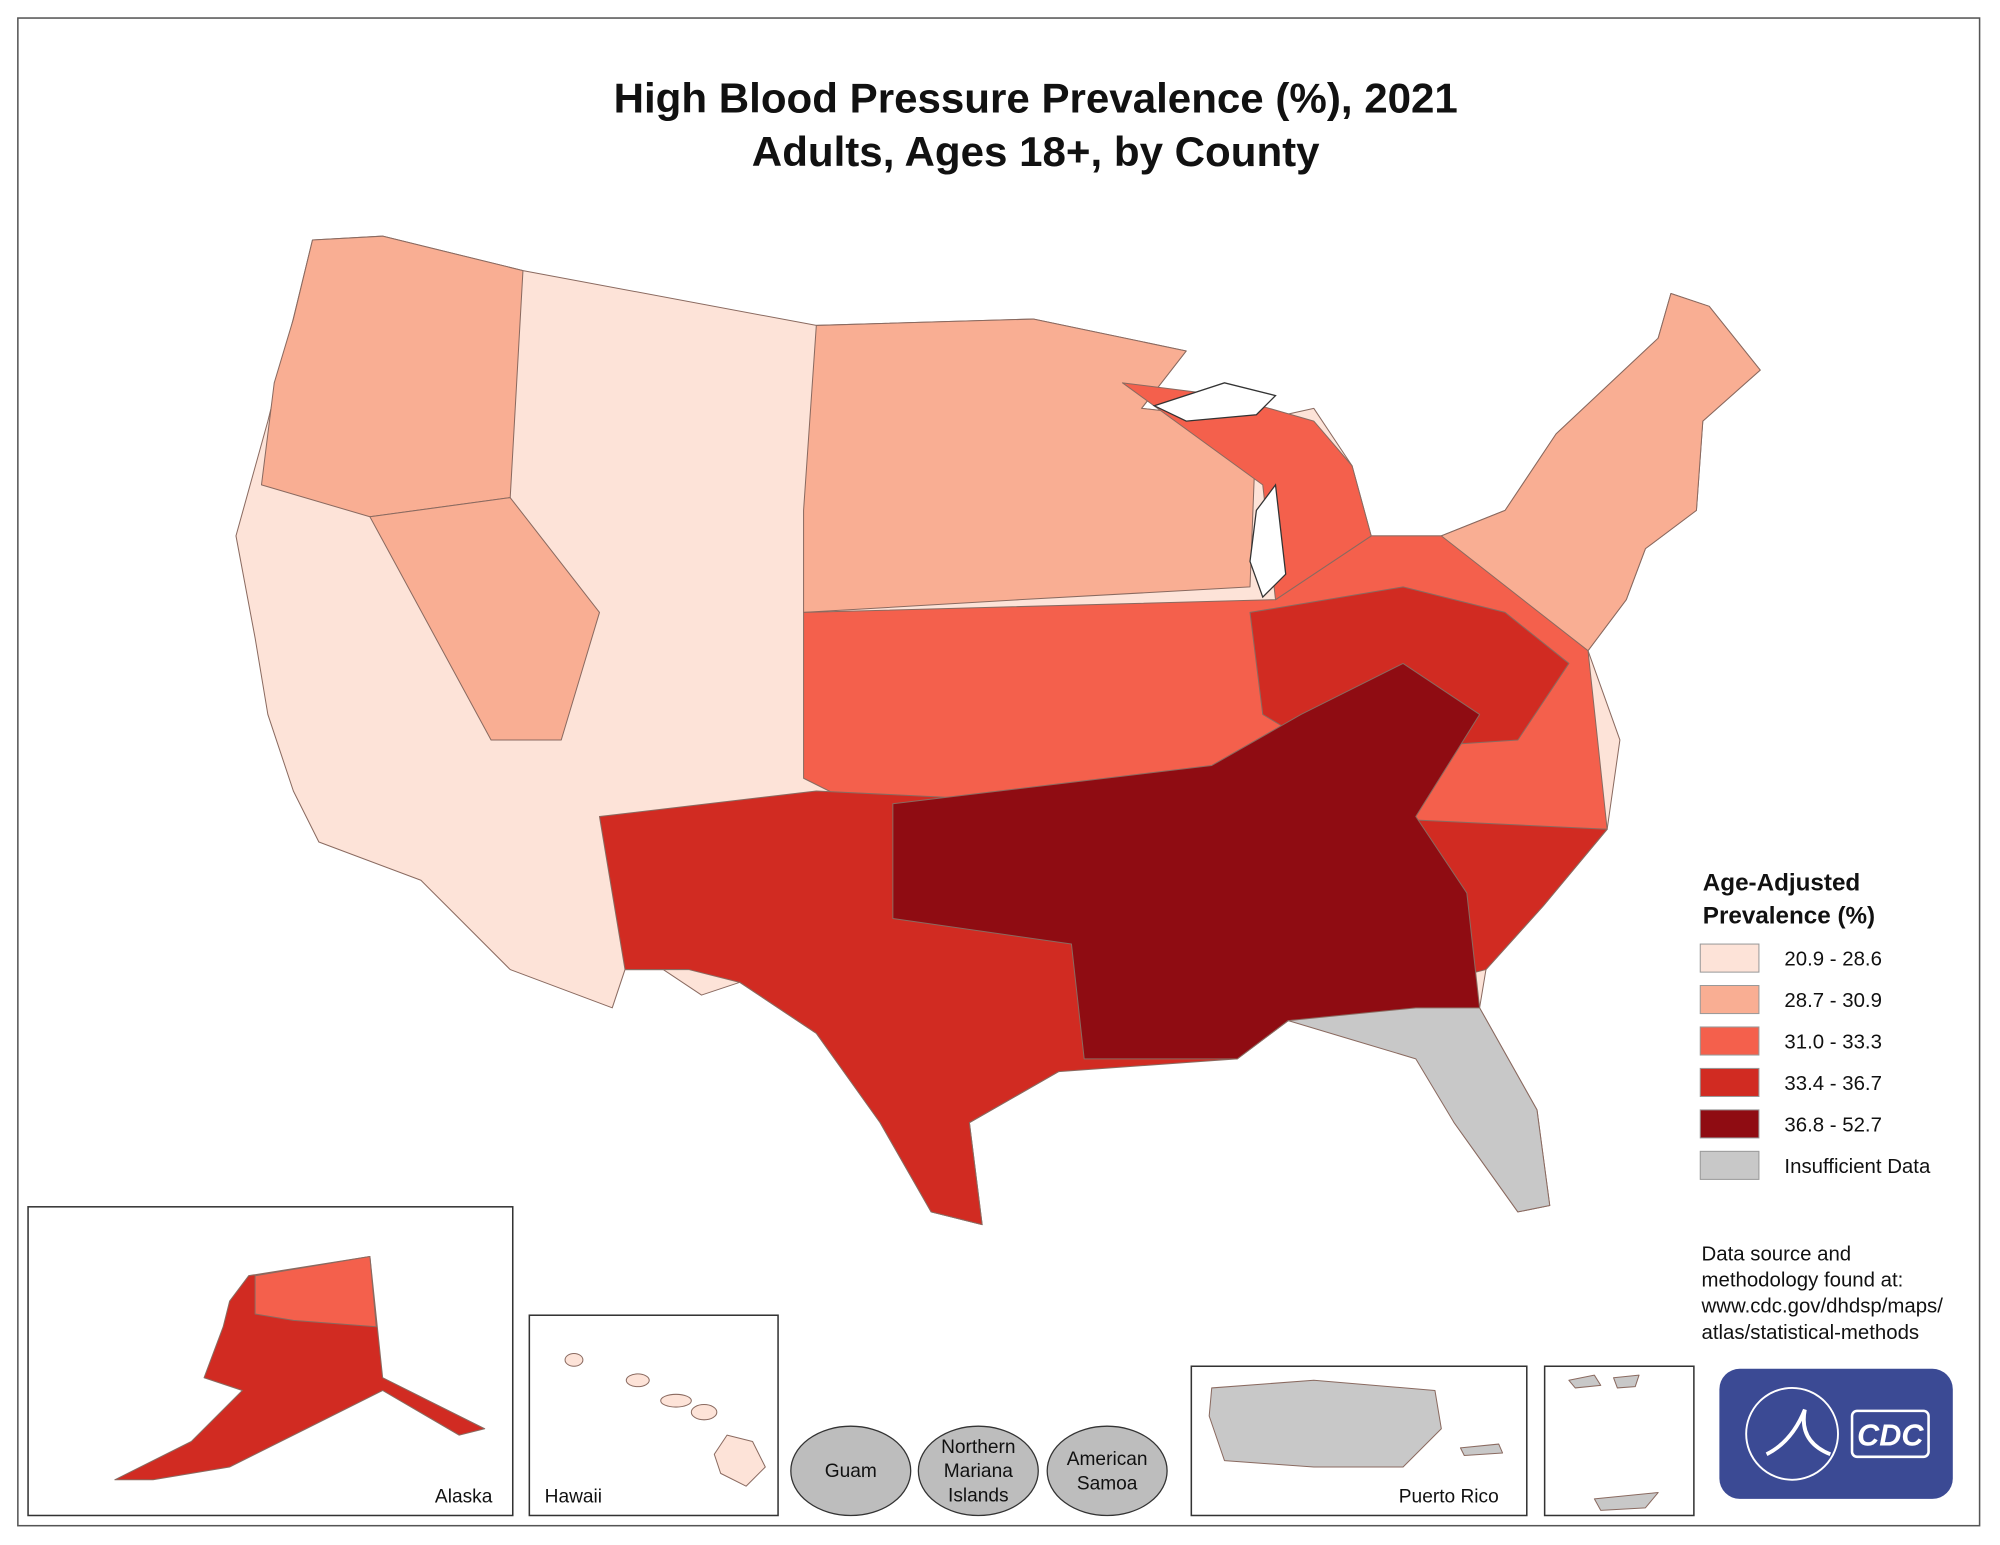 This screenshot has width=2000, height=1545. I want to click on legend-title: Prevalence (%), so click(1789, 916).